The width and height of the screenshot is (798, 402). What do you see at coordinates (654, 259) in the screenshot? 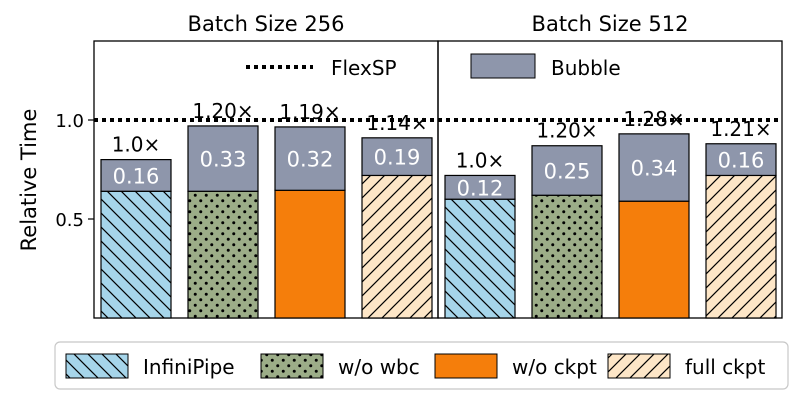
I see `bar-base-p1-wo_ckpt` at bounding box center [654, 259].